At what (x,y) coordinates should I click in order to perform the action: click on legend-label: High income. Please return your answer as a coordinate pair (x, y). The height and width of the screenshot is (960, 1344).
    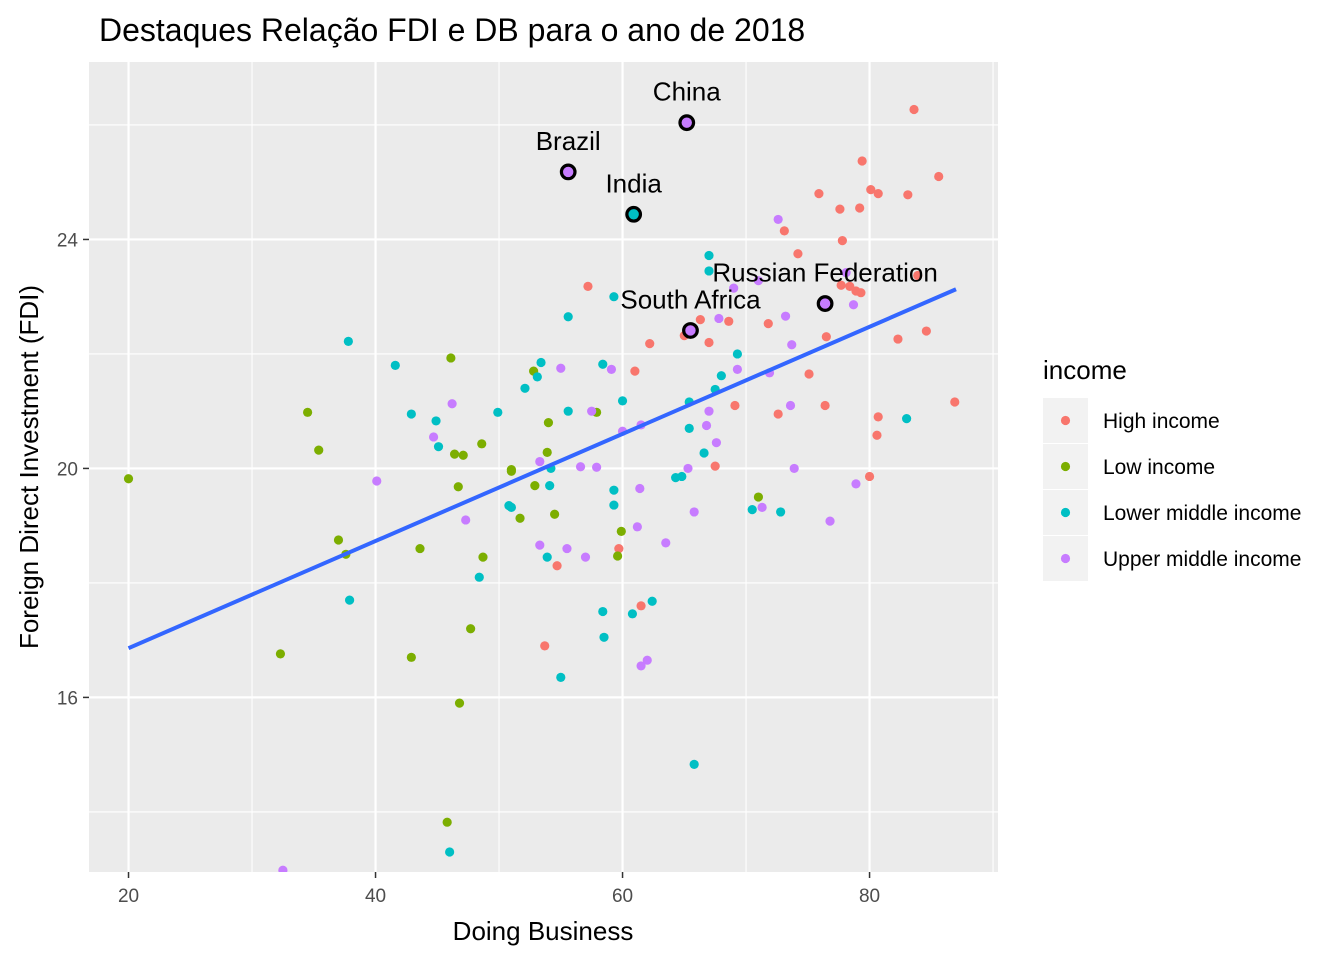
    Looking at the image, I should click on (1161, 421).